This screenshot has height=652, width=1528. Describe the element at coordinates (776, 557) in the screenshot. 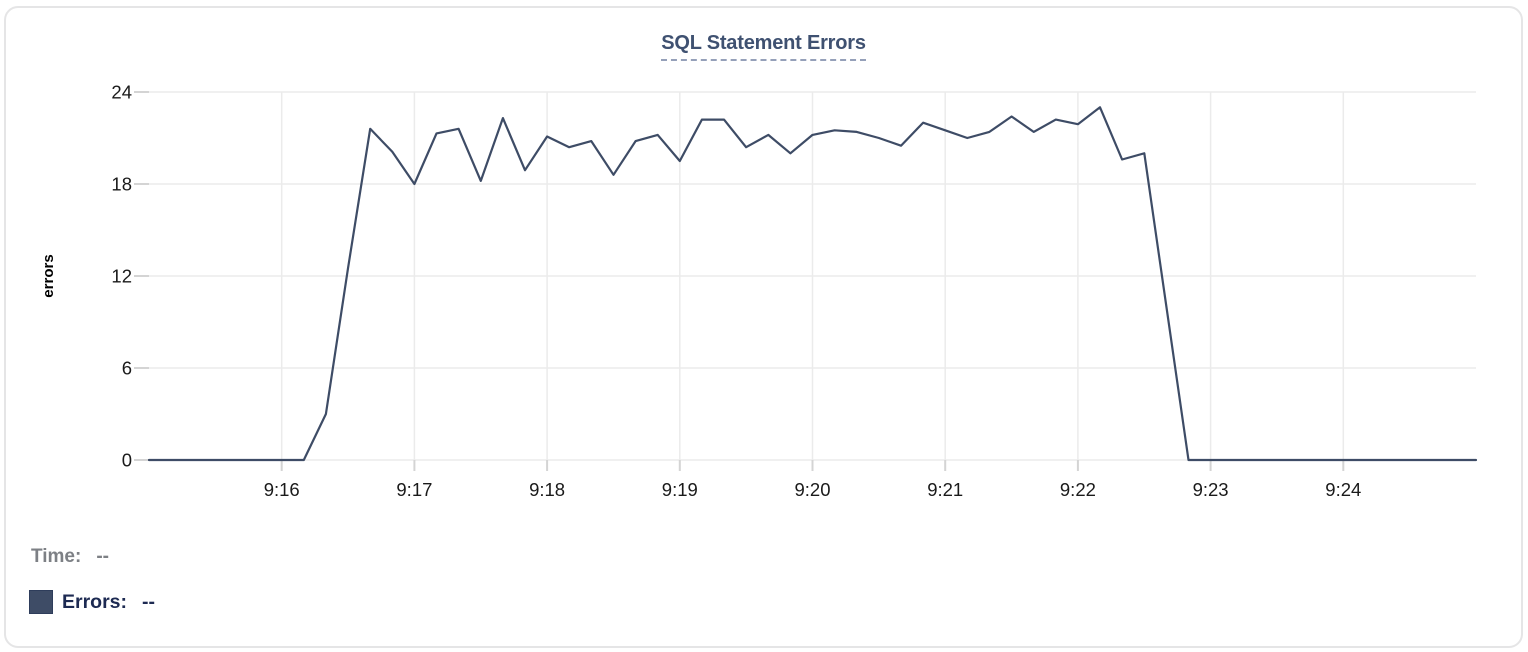

I see `legend-row-time: Time: --` at that location.